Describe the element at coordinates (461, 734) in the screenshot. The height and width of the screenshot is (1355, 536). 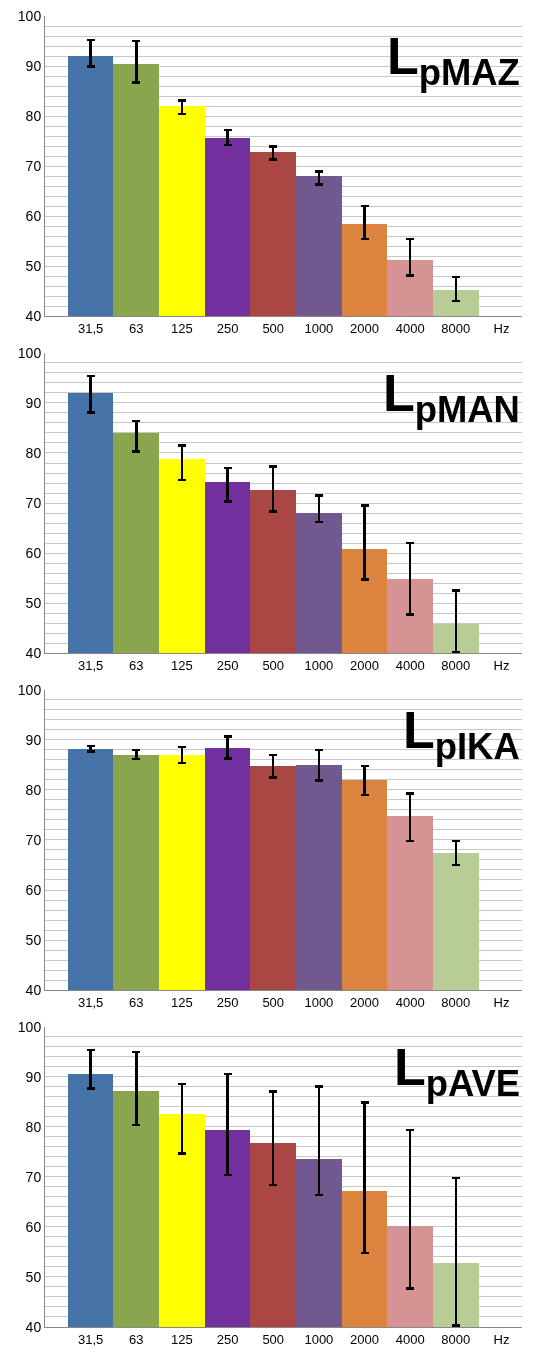
I see `chart-title: L$_{pIKA}$` at that location.